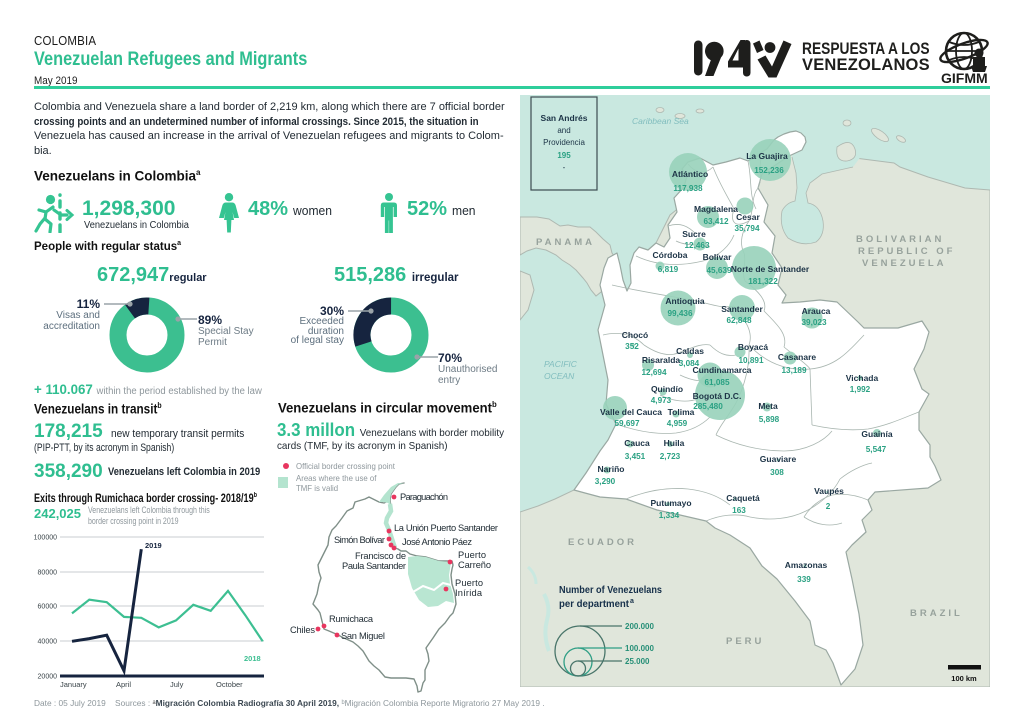 Image resolution: width=1024 pixels, height=724 pixels. Describe the element at coordinates (715, 221) in the screenshot. I see `svg-text: 63,412` at that location.